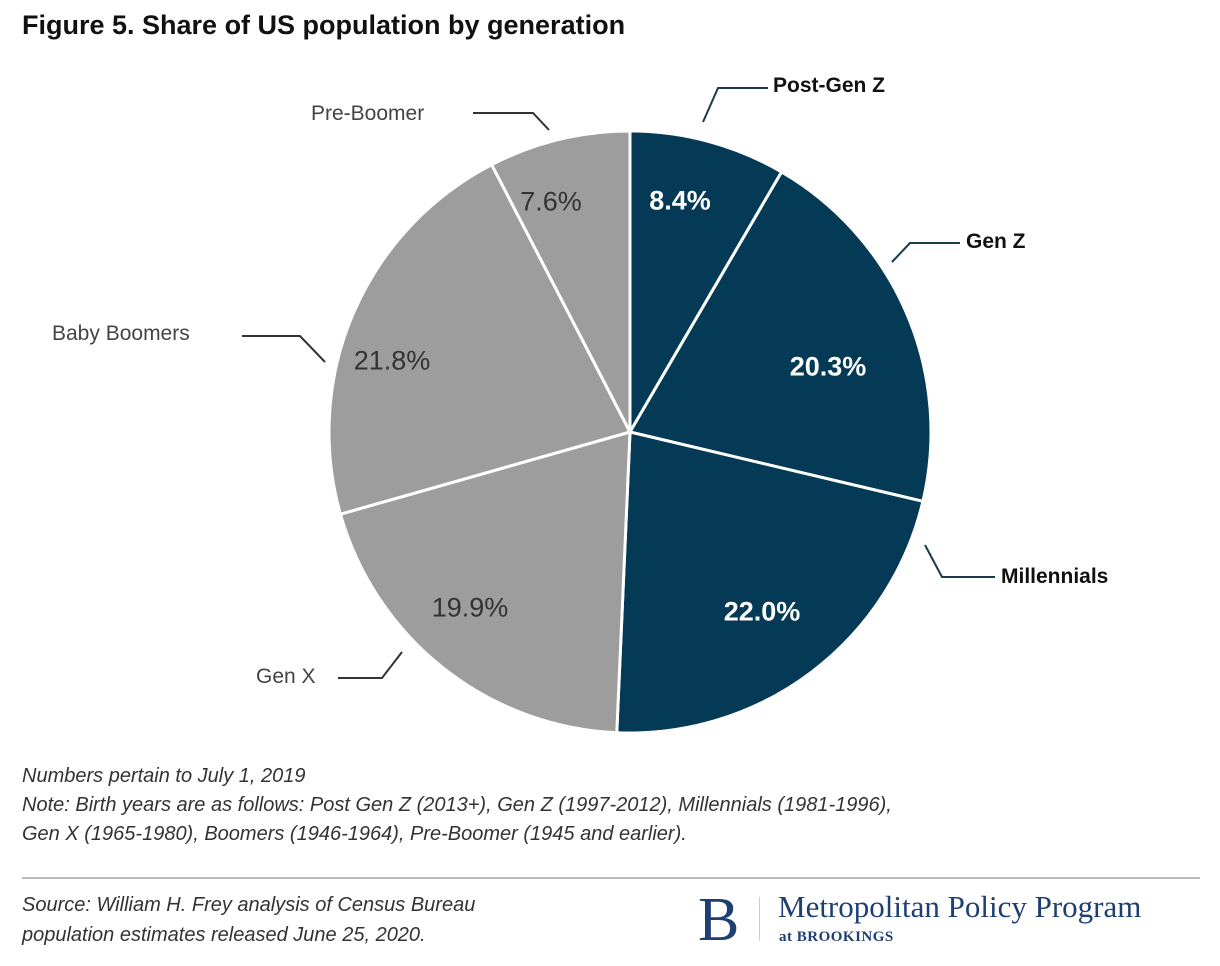  What do you see at coordinates (121, 333) in the screenshot?
I see `slice-label-baby-boomers: Baby Boomers` at bounding box center [121, 333].